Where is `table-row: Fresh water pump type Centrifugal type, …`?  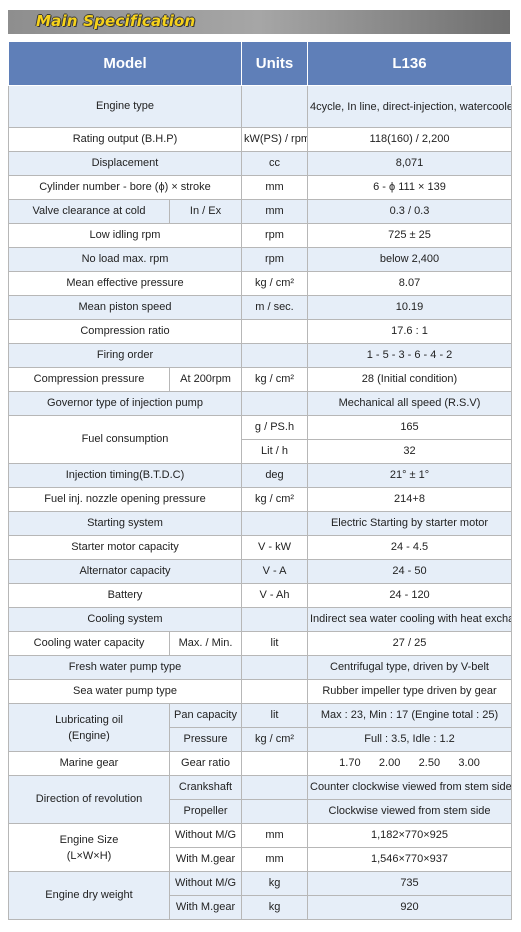 table-row: Fresh water pump type Centrifugal type, … is located at coordinates (260, 667).